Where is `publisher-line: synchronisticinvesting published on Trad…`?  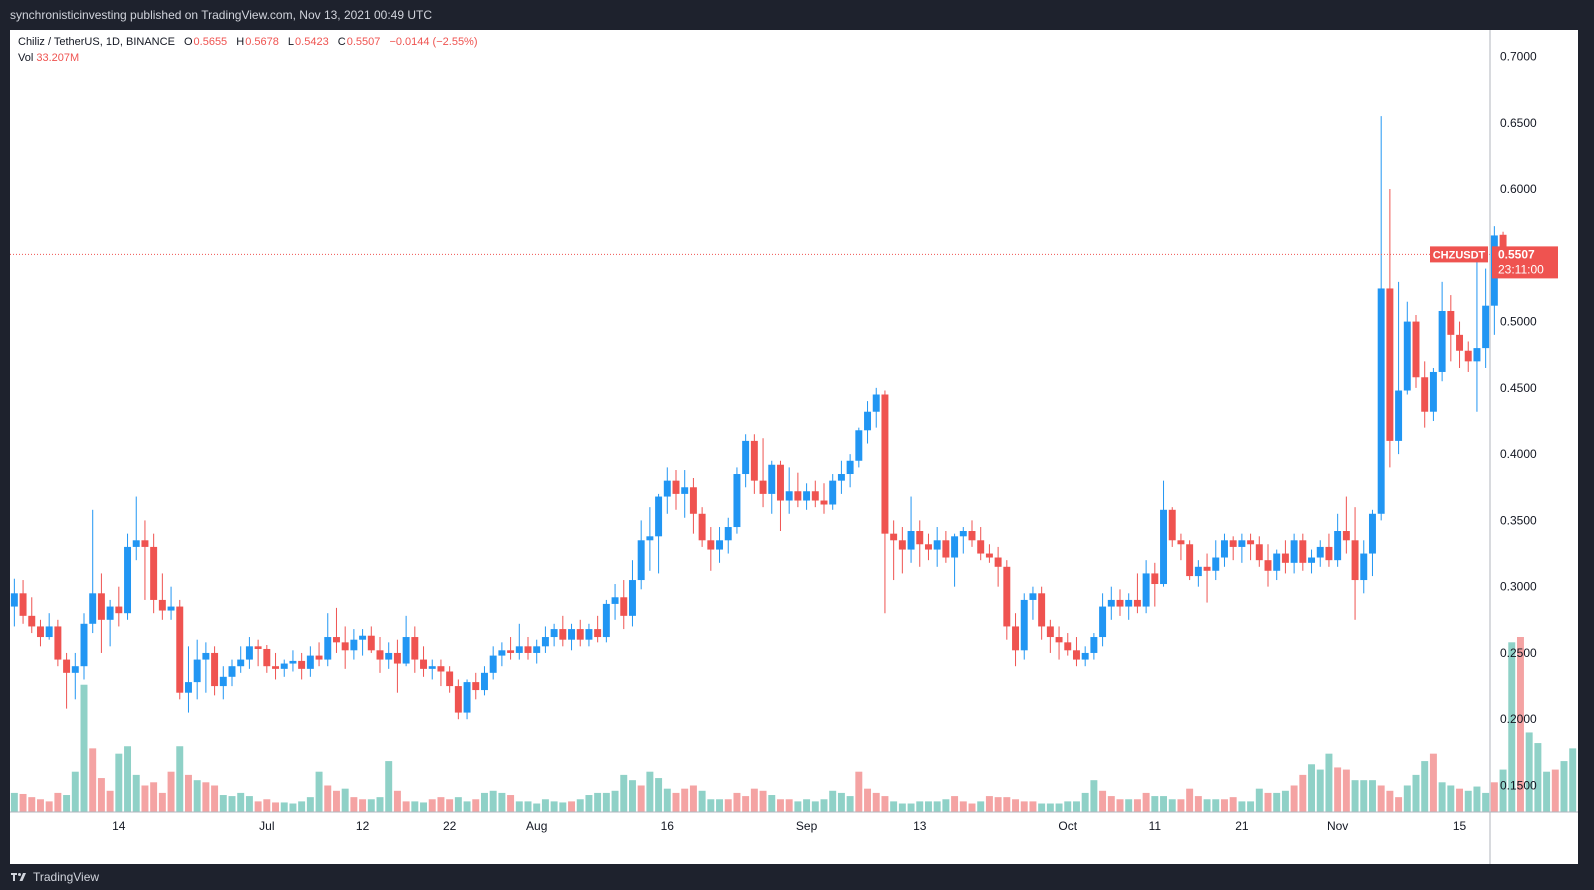 publisher-line: synchronisticinvesting published on Trad… is located at coordinates (221, 15).